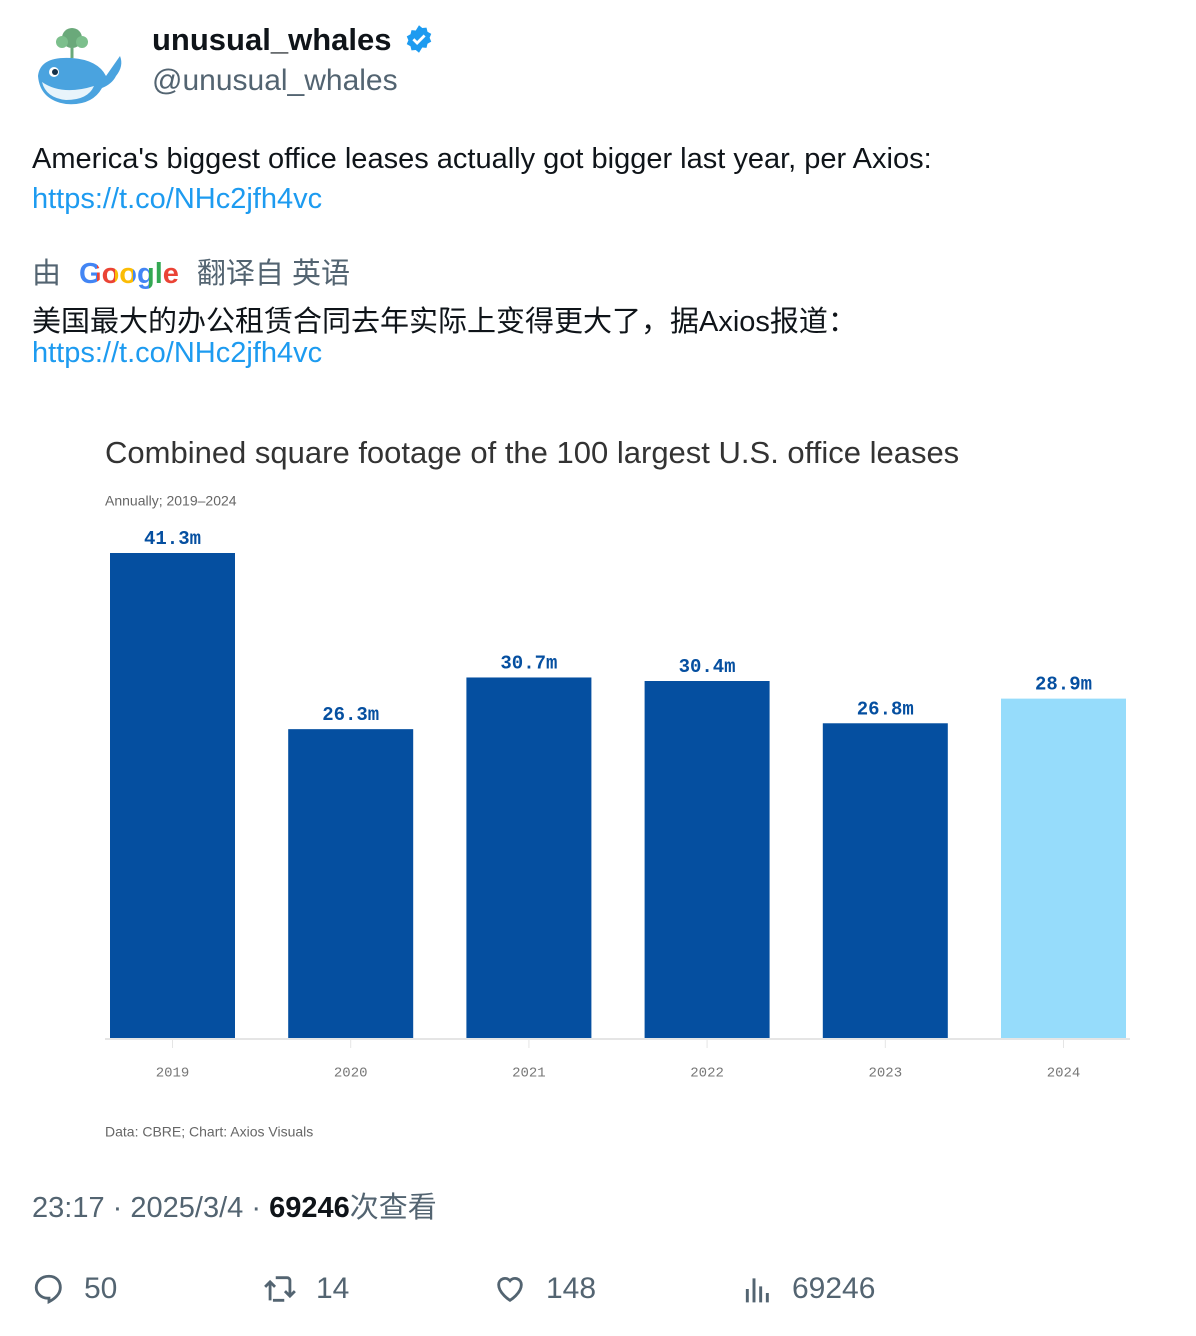 The image size is (1196, 1336). Describe the element at coordinates (571, 1288) in the screenshot. I see `like-count: 148` at that location.